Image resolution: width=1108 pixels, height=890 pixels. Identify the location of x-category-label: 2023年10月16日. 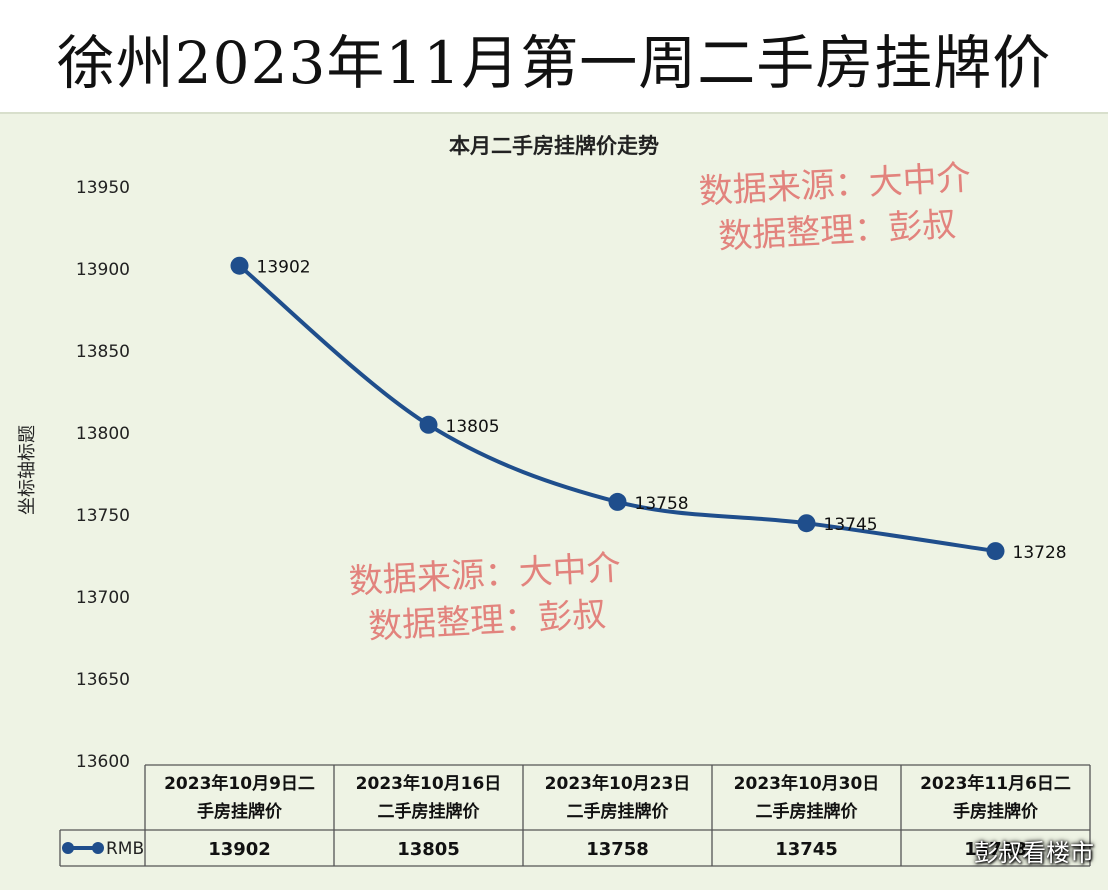
(429, 783).